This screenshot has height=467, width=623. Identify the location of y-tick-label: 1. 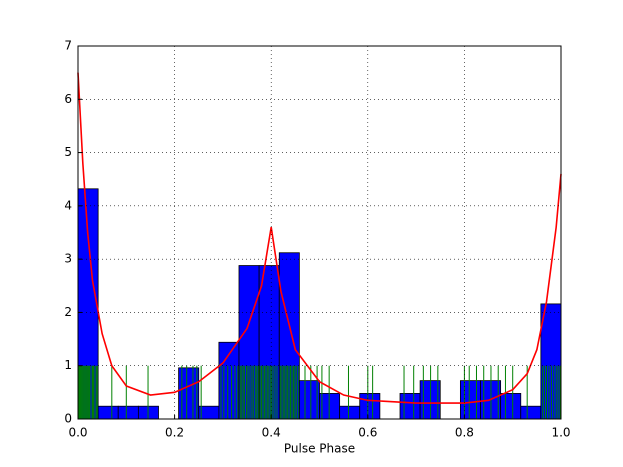
(68, 365).